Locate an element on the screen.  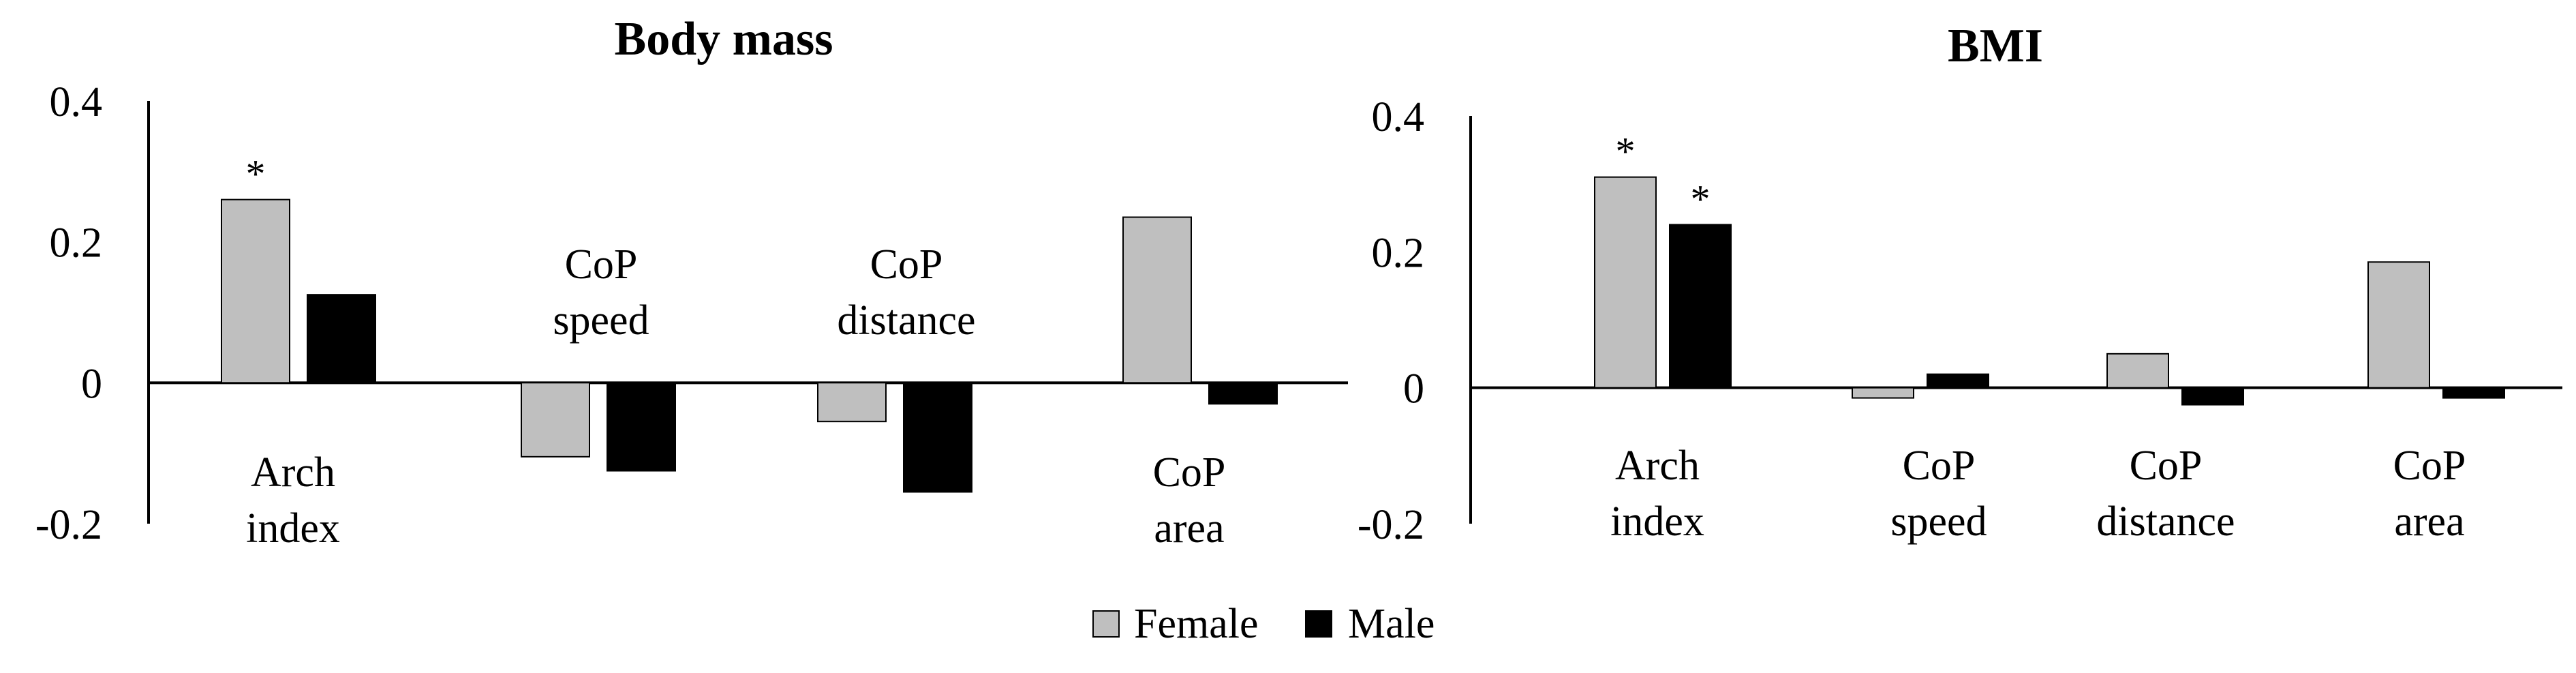
legend-label-female: Female is located at coordinates (1196, 624).